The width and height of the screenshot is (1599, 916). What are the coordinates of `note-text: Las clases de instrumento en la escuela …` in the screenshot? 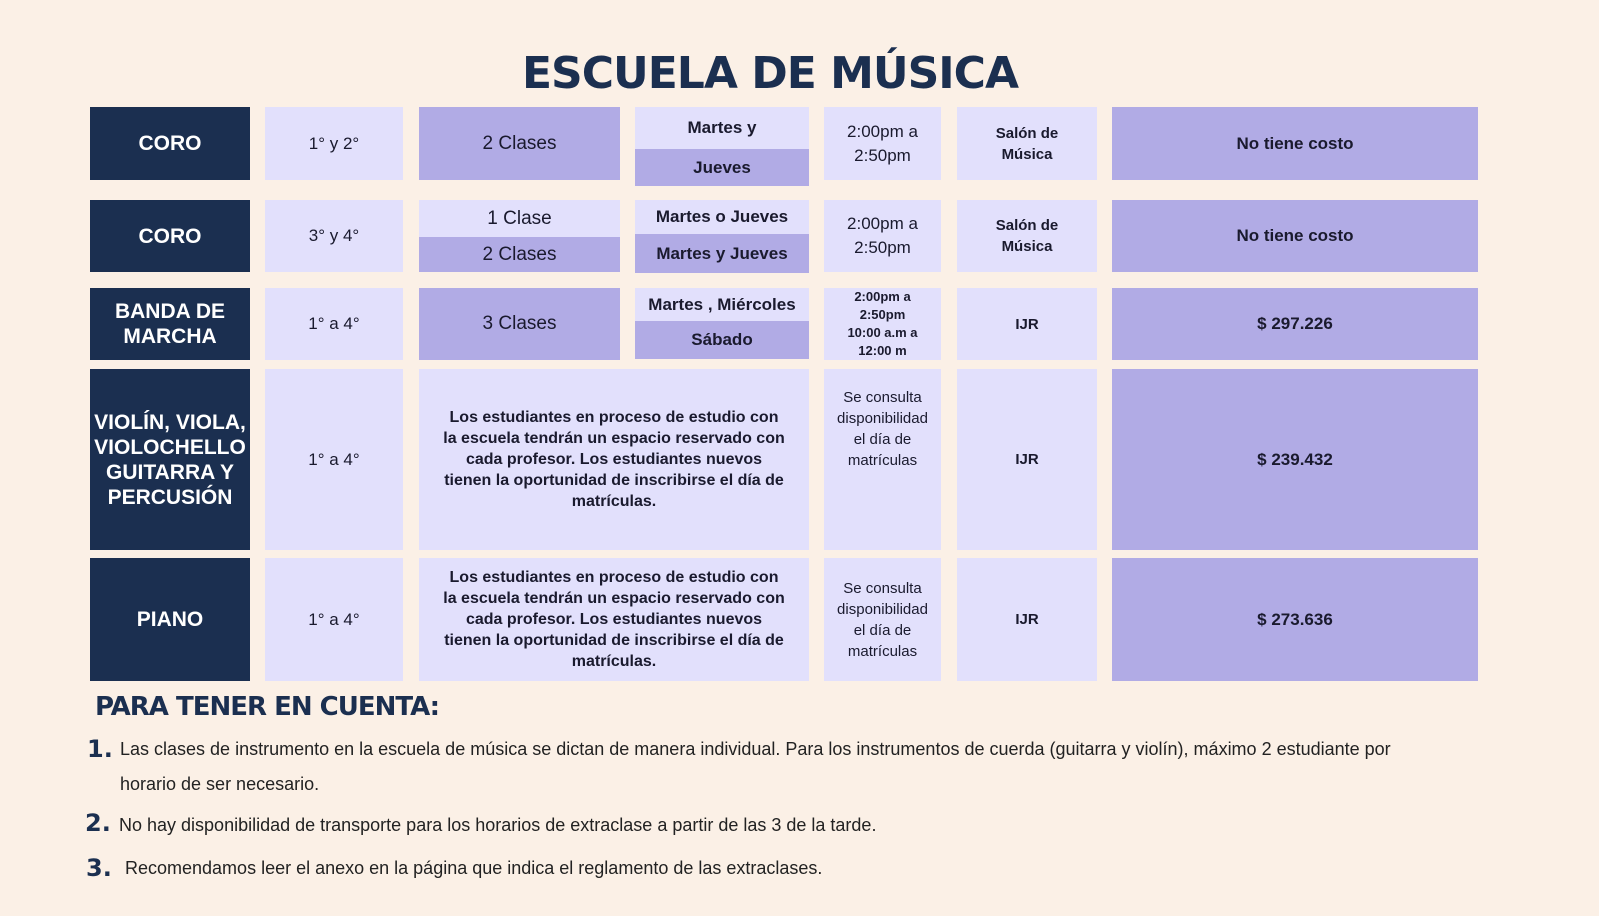 It's located at (755, 766).